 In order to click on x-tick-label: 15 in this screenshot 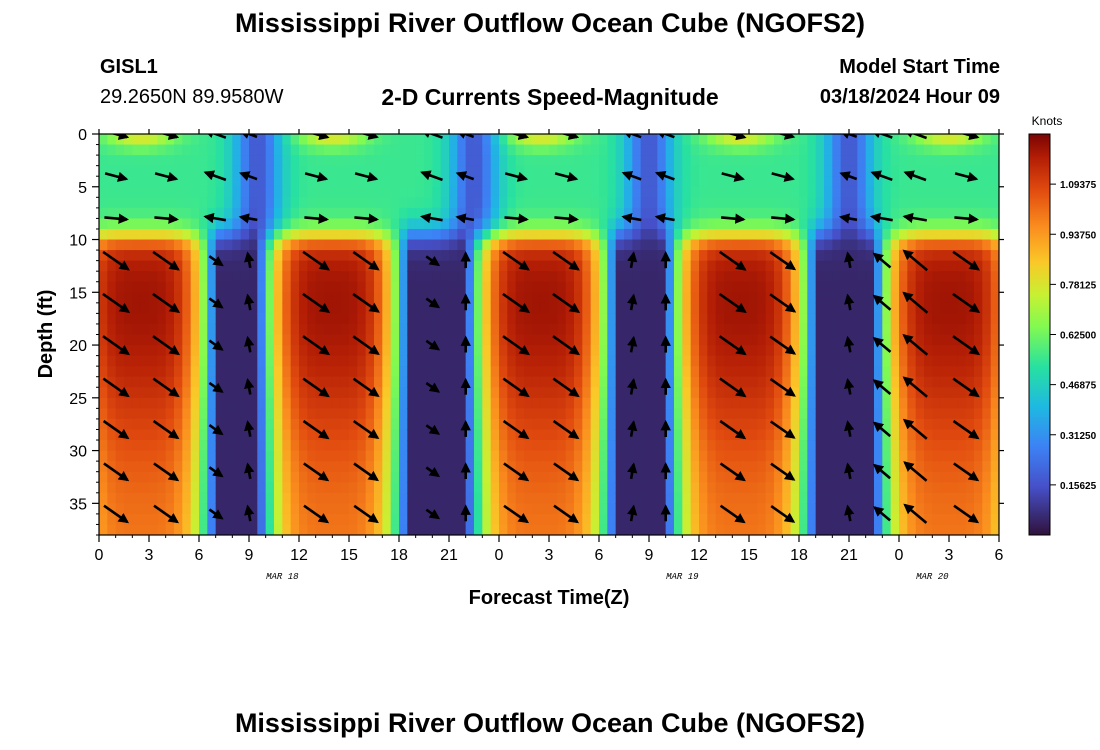, I will do `click(349, 555)`.